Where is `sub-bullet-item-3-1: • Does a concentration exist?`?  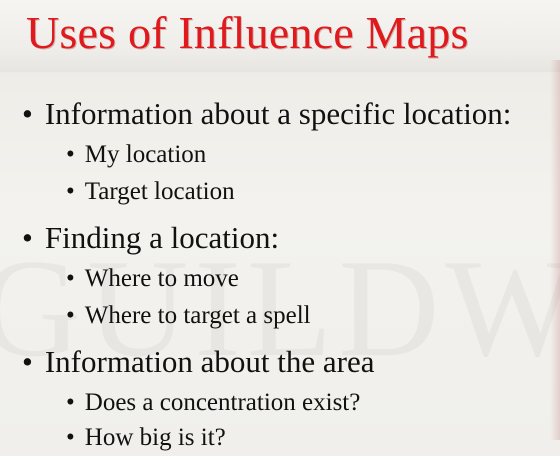 sub-bullet-item-3-1: • Does a concentration exist? is located at coordinates (213, 403).